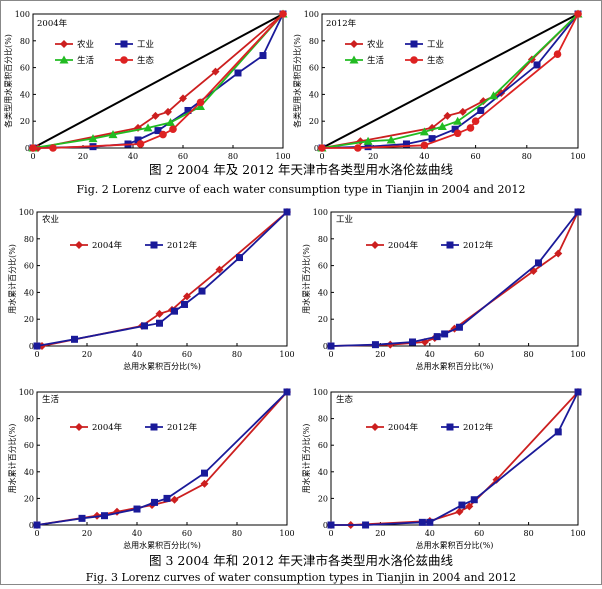 Image resolution: width=602 pixels, height=589 pixels. I want to click on y-axis-label: 用水累计百分比(%), so click(306, 459).